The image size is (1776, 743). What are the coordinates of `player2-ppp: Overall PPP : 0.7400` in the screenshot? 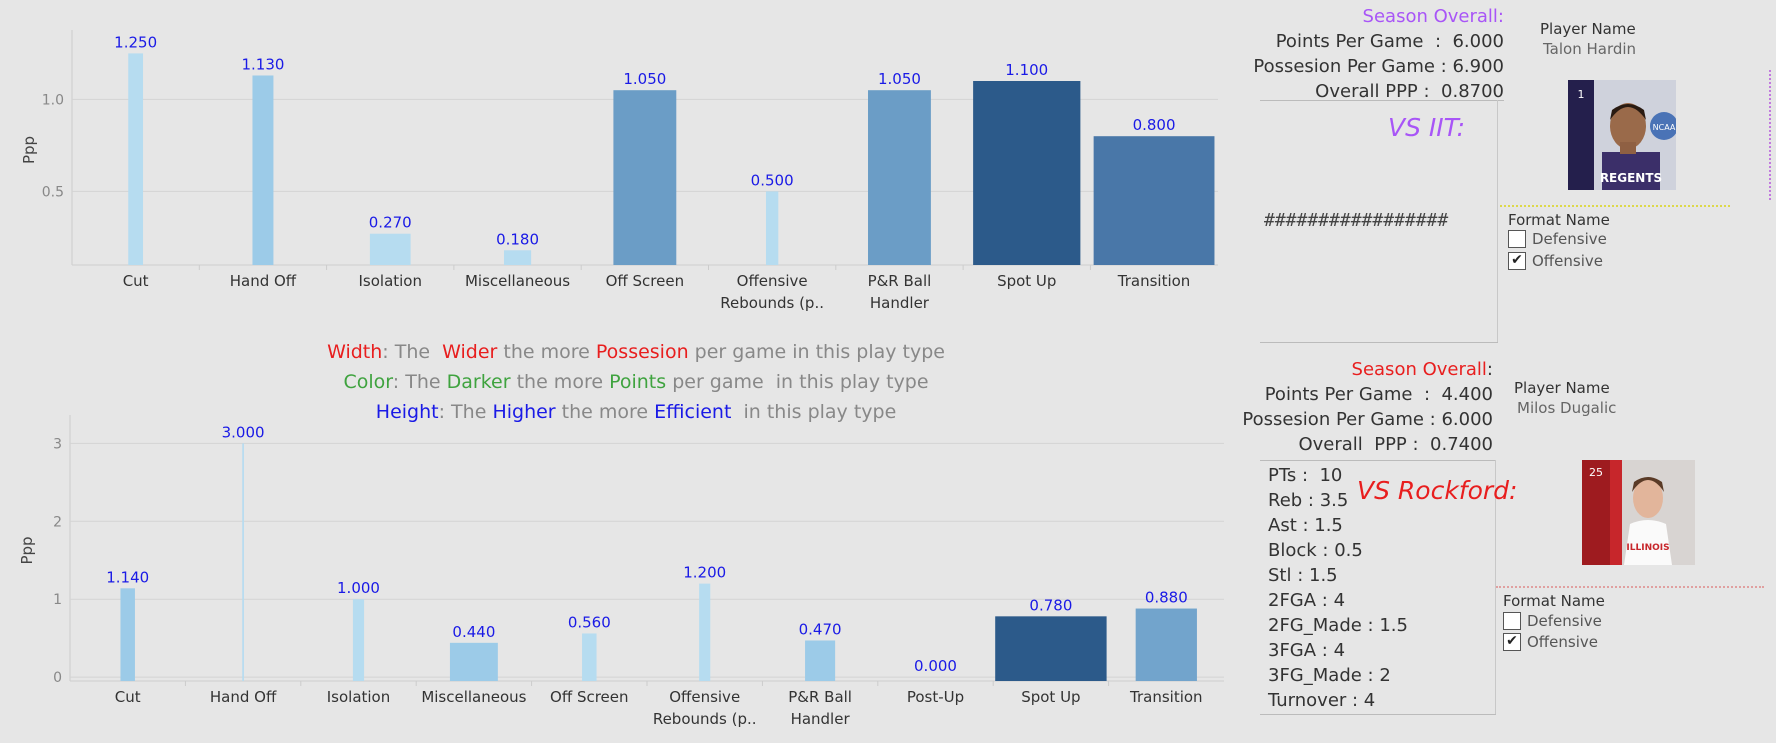 It's located at (1395, 444).